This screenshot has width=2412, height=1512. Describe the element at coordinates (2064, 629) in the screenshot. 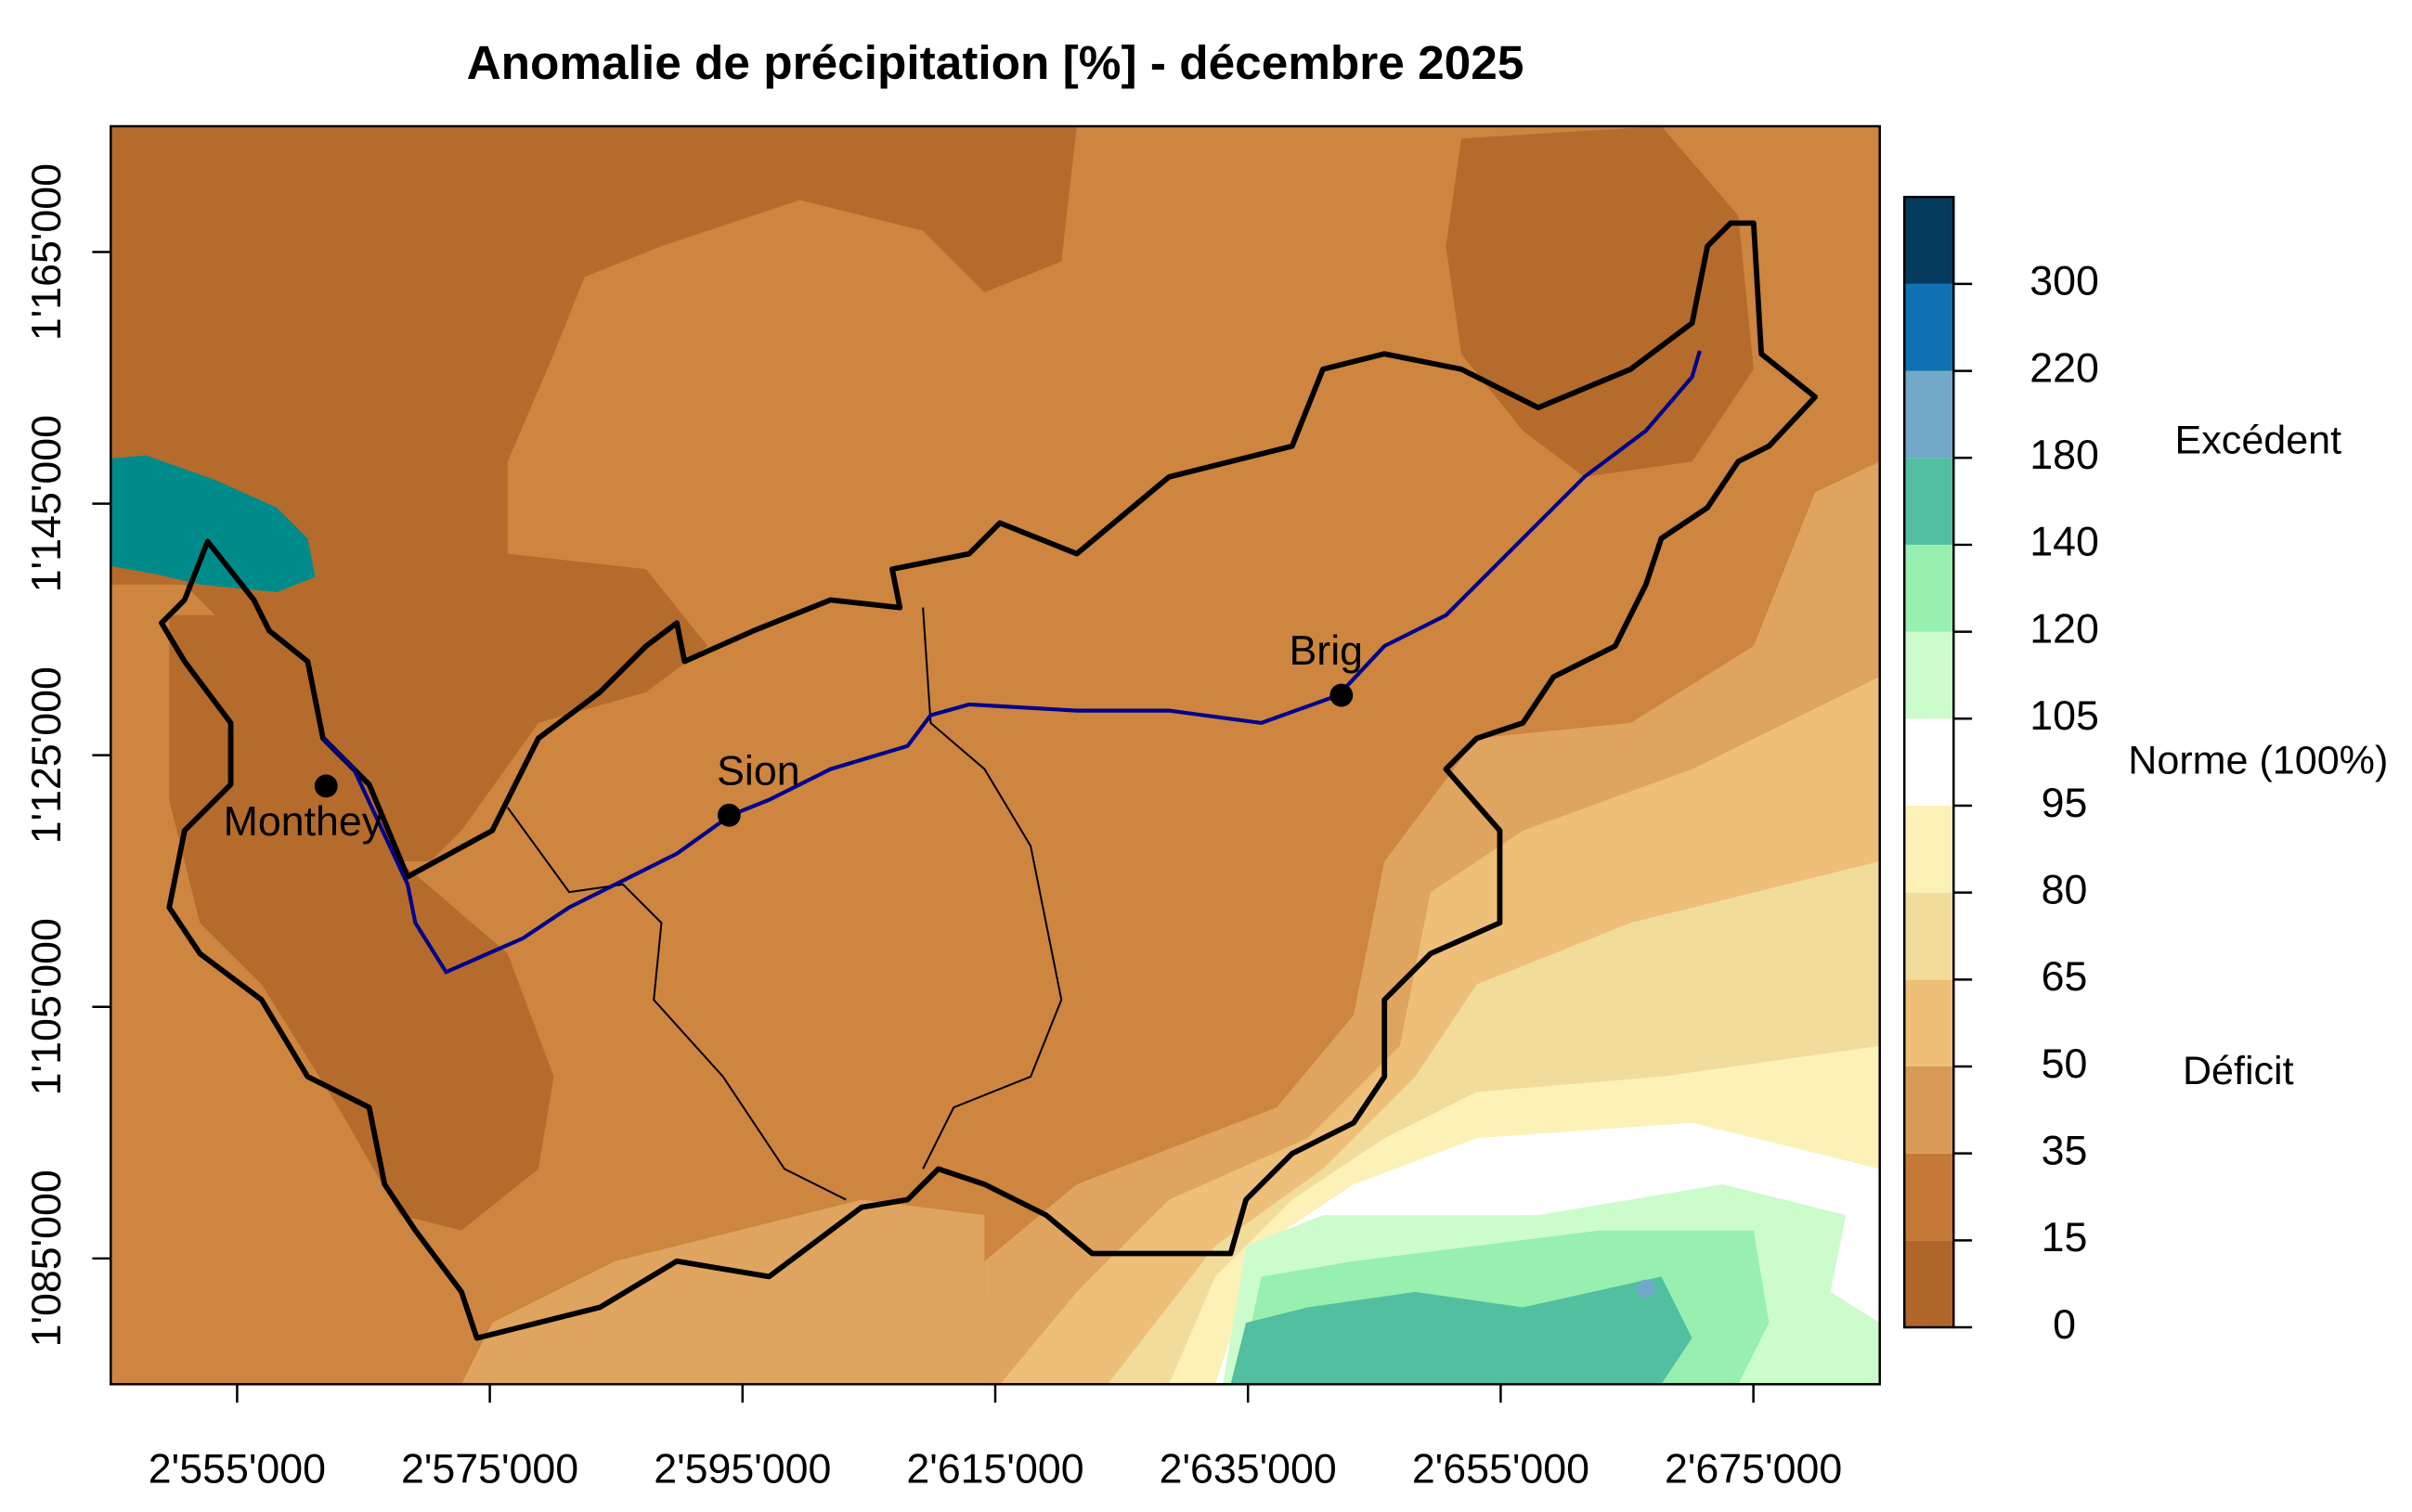

I see `colorbar-label: 120` at that location.